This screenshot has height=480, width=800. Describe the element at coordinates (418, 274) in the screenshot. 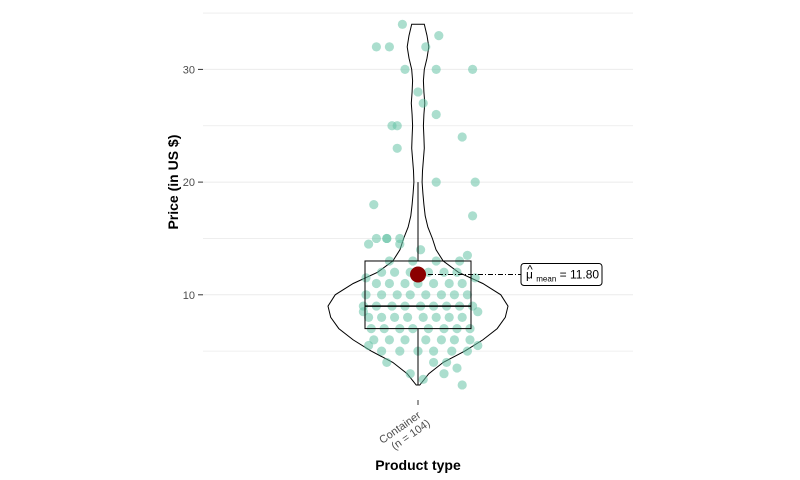

I see `mean-point` at that location.